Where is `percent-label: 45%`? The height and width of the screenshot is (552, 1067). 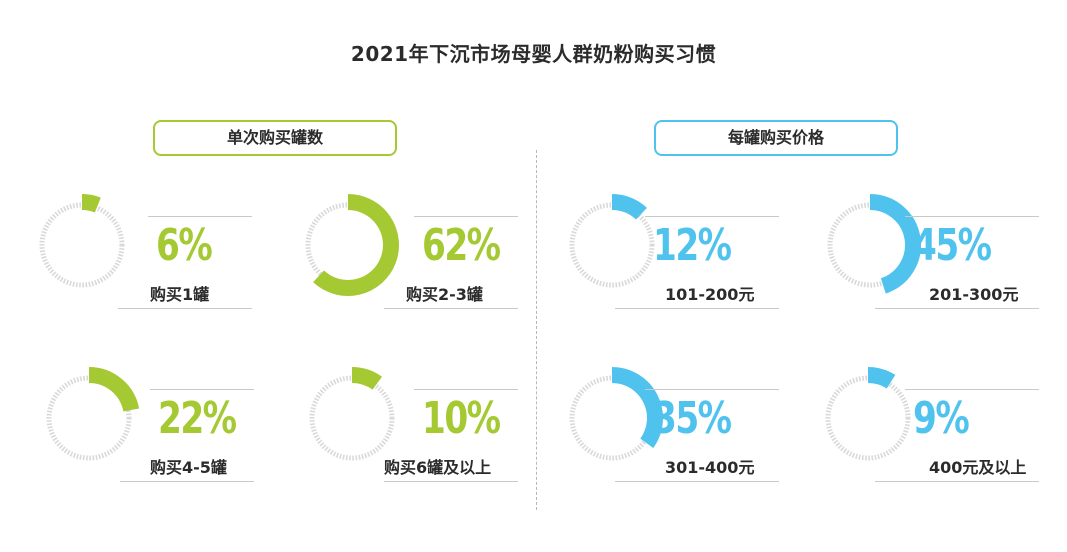 percent-label: 45% is located at coordinates (952, 245).